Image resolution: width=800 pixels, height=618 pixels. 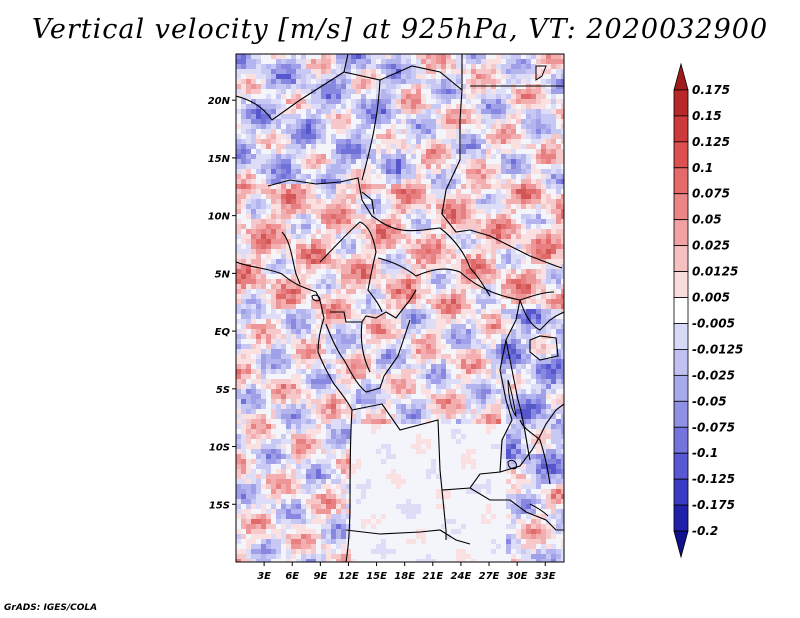 I want to click on colorbar-label: 0.1, so click(x=702, y=168).